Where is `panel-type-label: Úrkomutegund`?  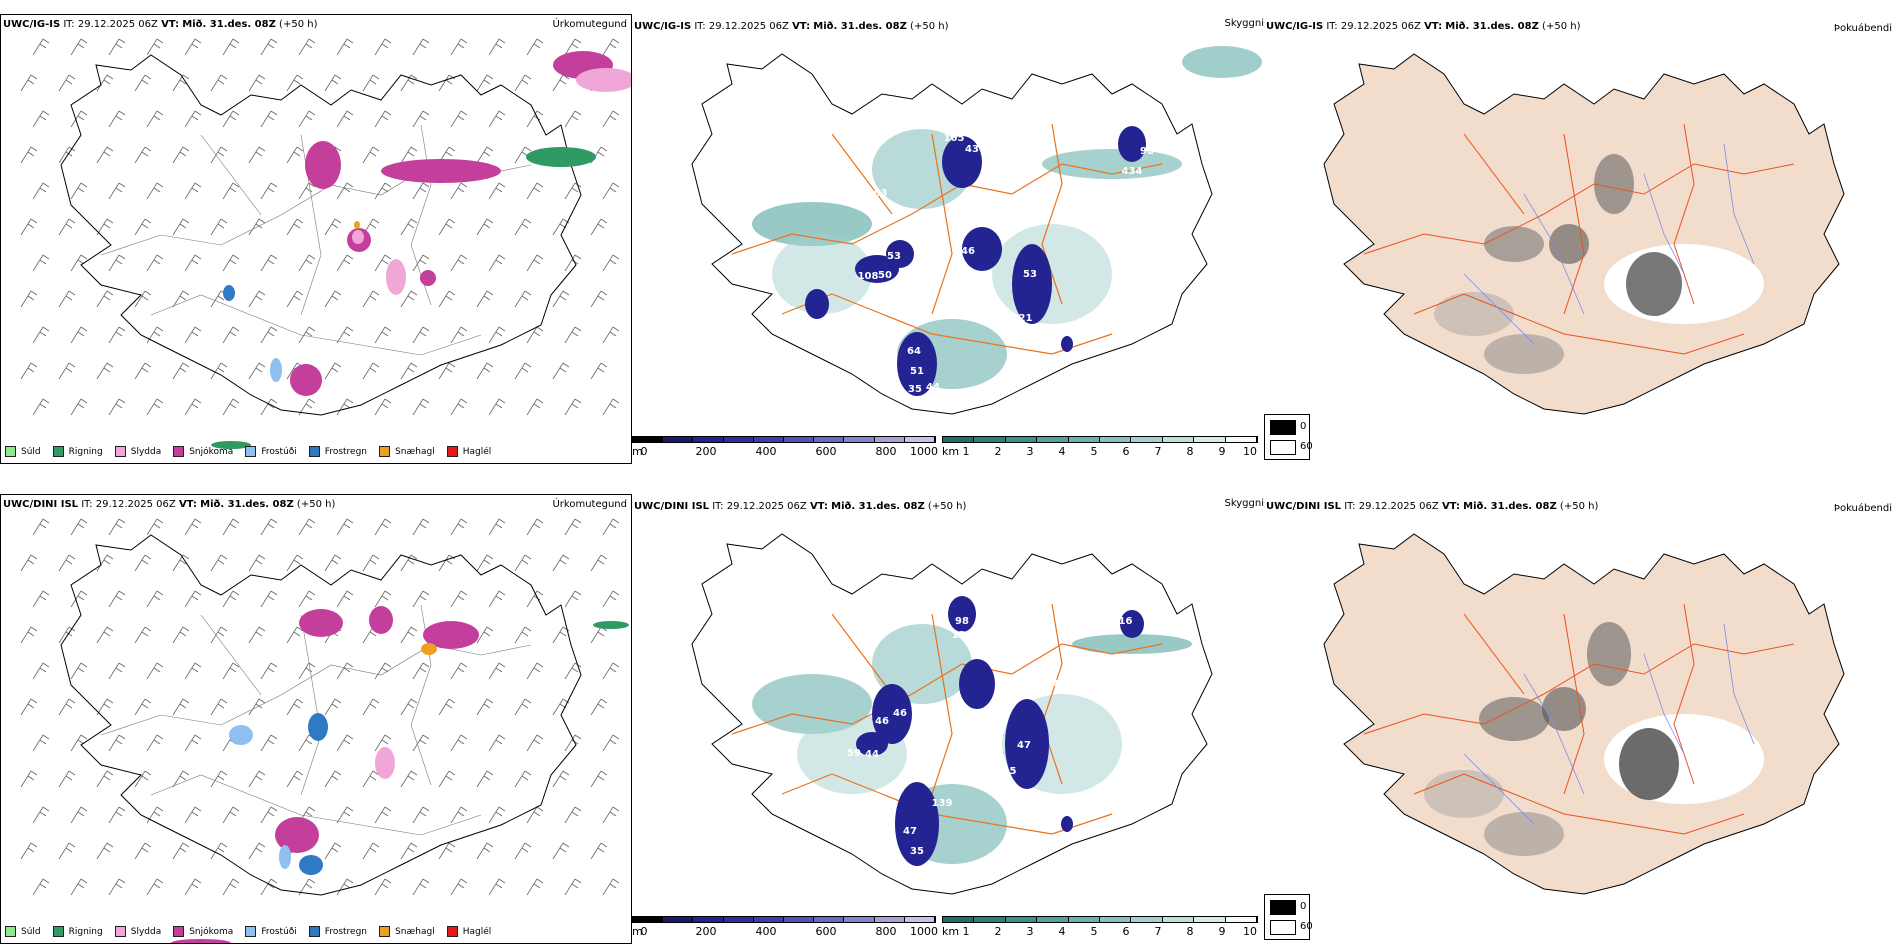
panel-type-label: Úrkomutegund is located at coordinates (589, 24).